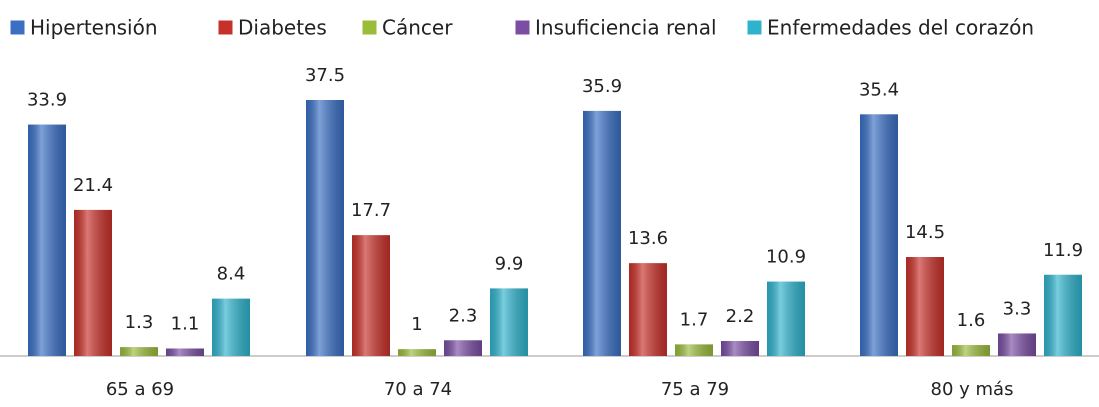  What do you see at coordinates (695, 389) in the screenshot?
I see `x-tick-label: 75 a 79` at bounding box center [695, 389].